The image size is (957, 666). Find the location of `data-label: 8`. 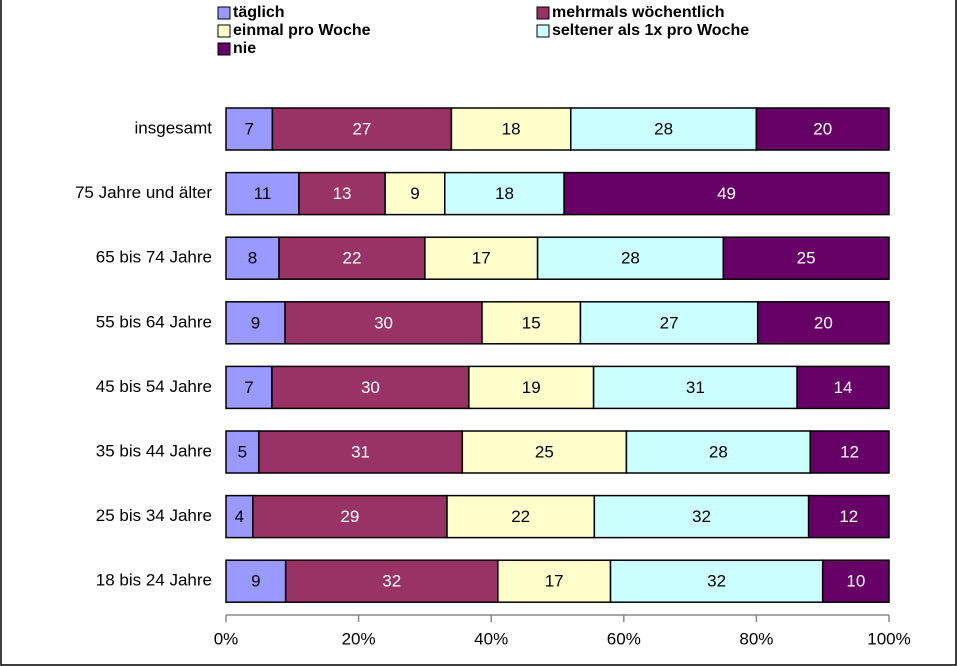

data-label: 8 is located at coordinates (252, 258).